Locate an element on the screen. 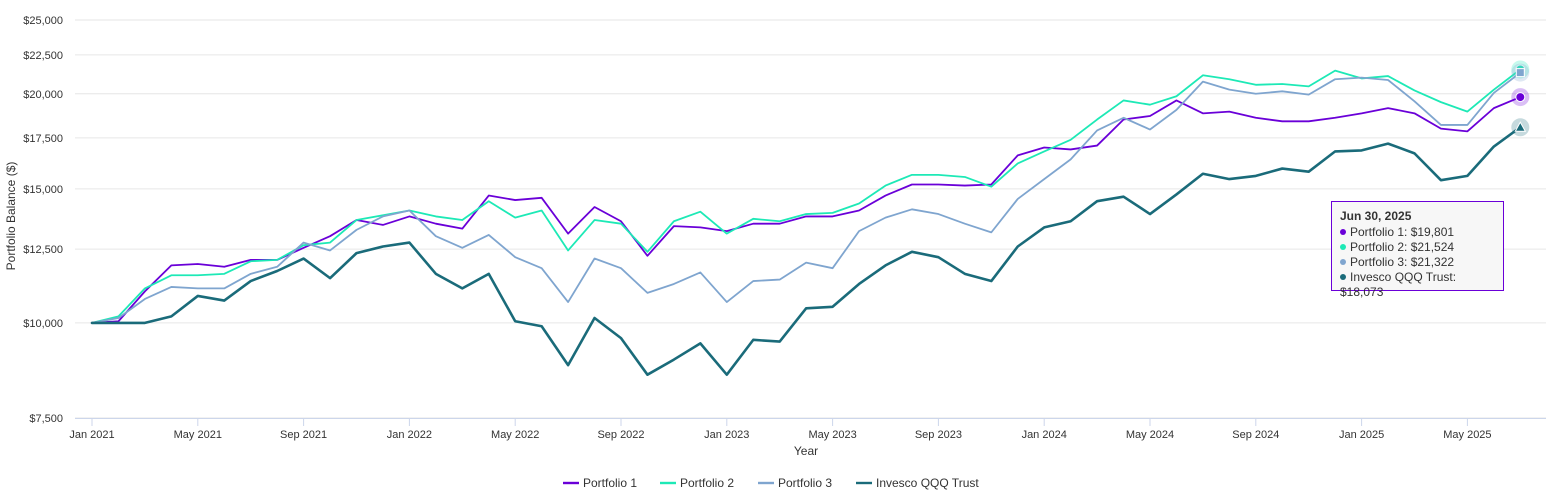 The image size is (1546, 496). legend-item-portfolio-1: Portfolio 1 is located at coordinates (600, 483).